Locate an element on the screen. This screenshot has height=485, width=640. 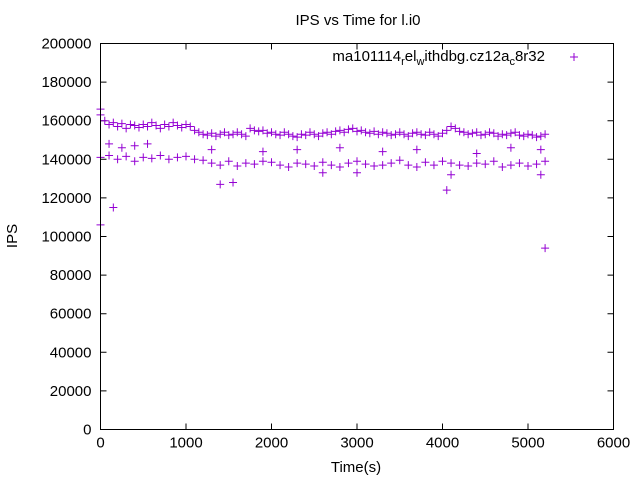
x-tick-label: 4000 is located at coordinates (442, 443).